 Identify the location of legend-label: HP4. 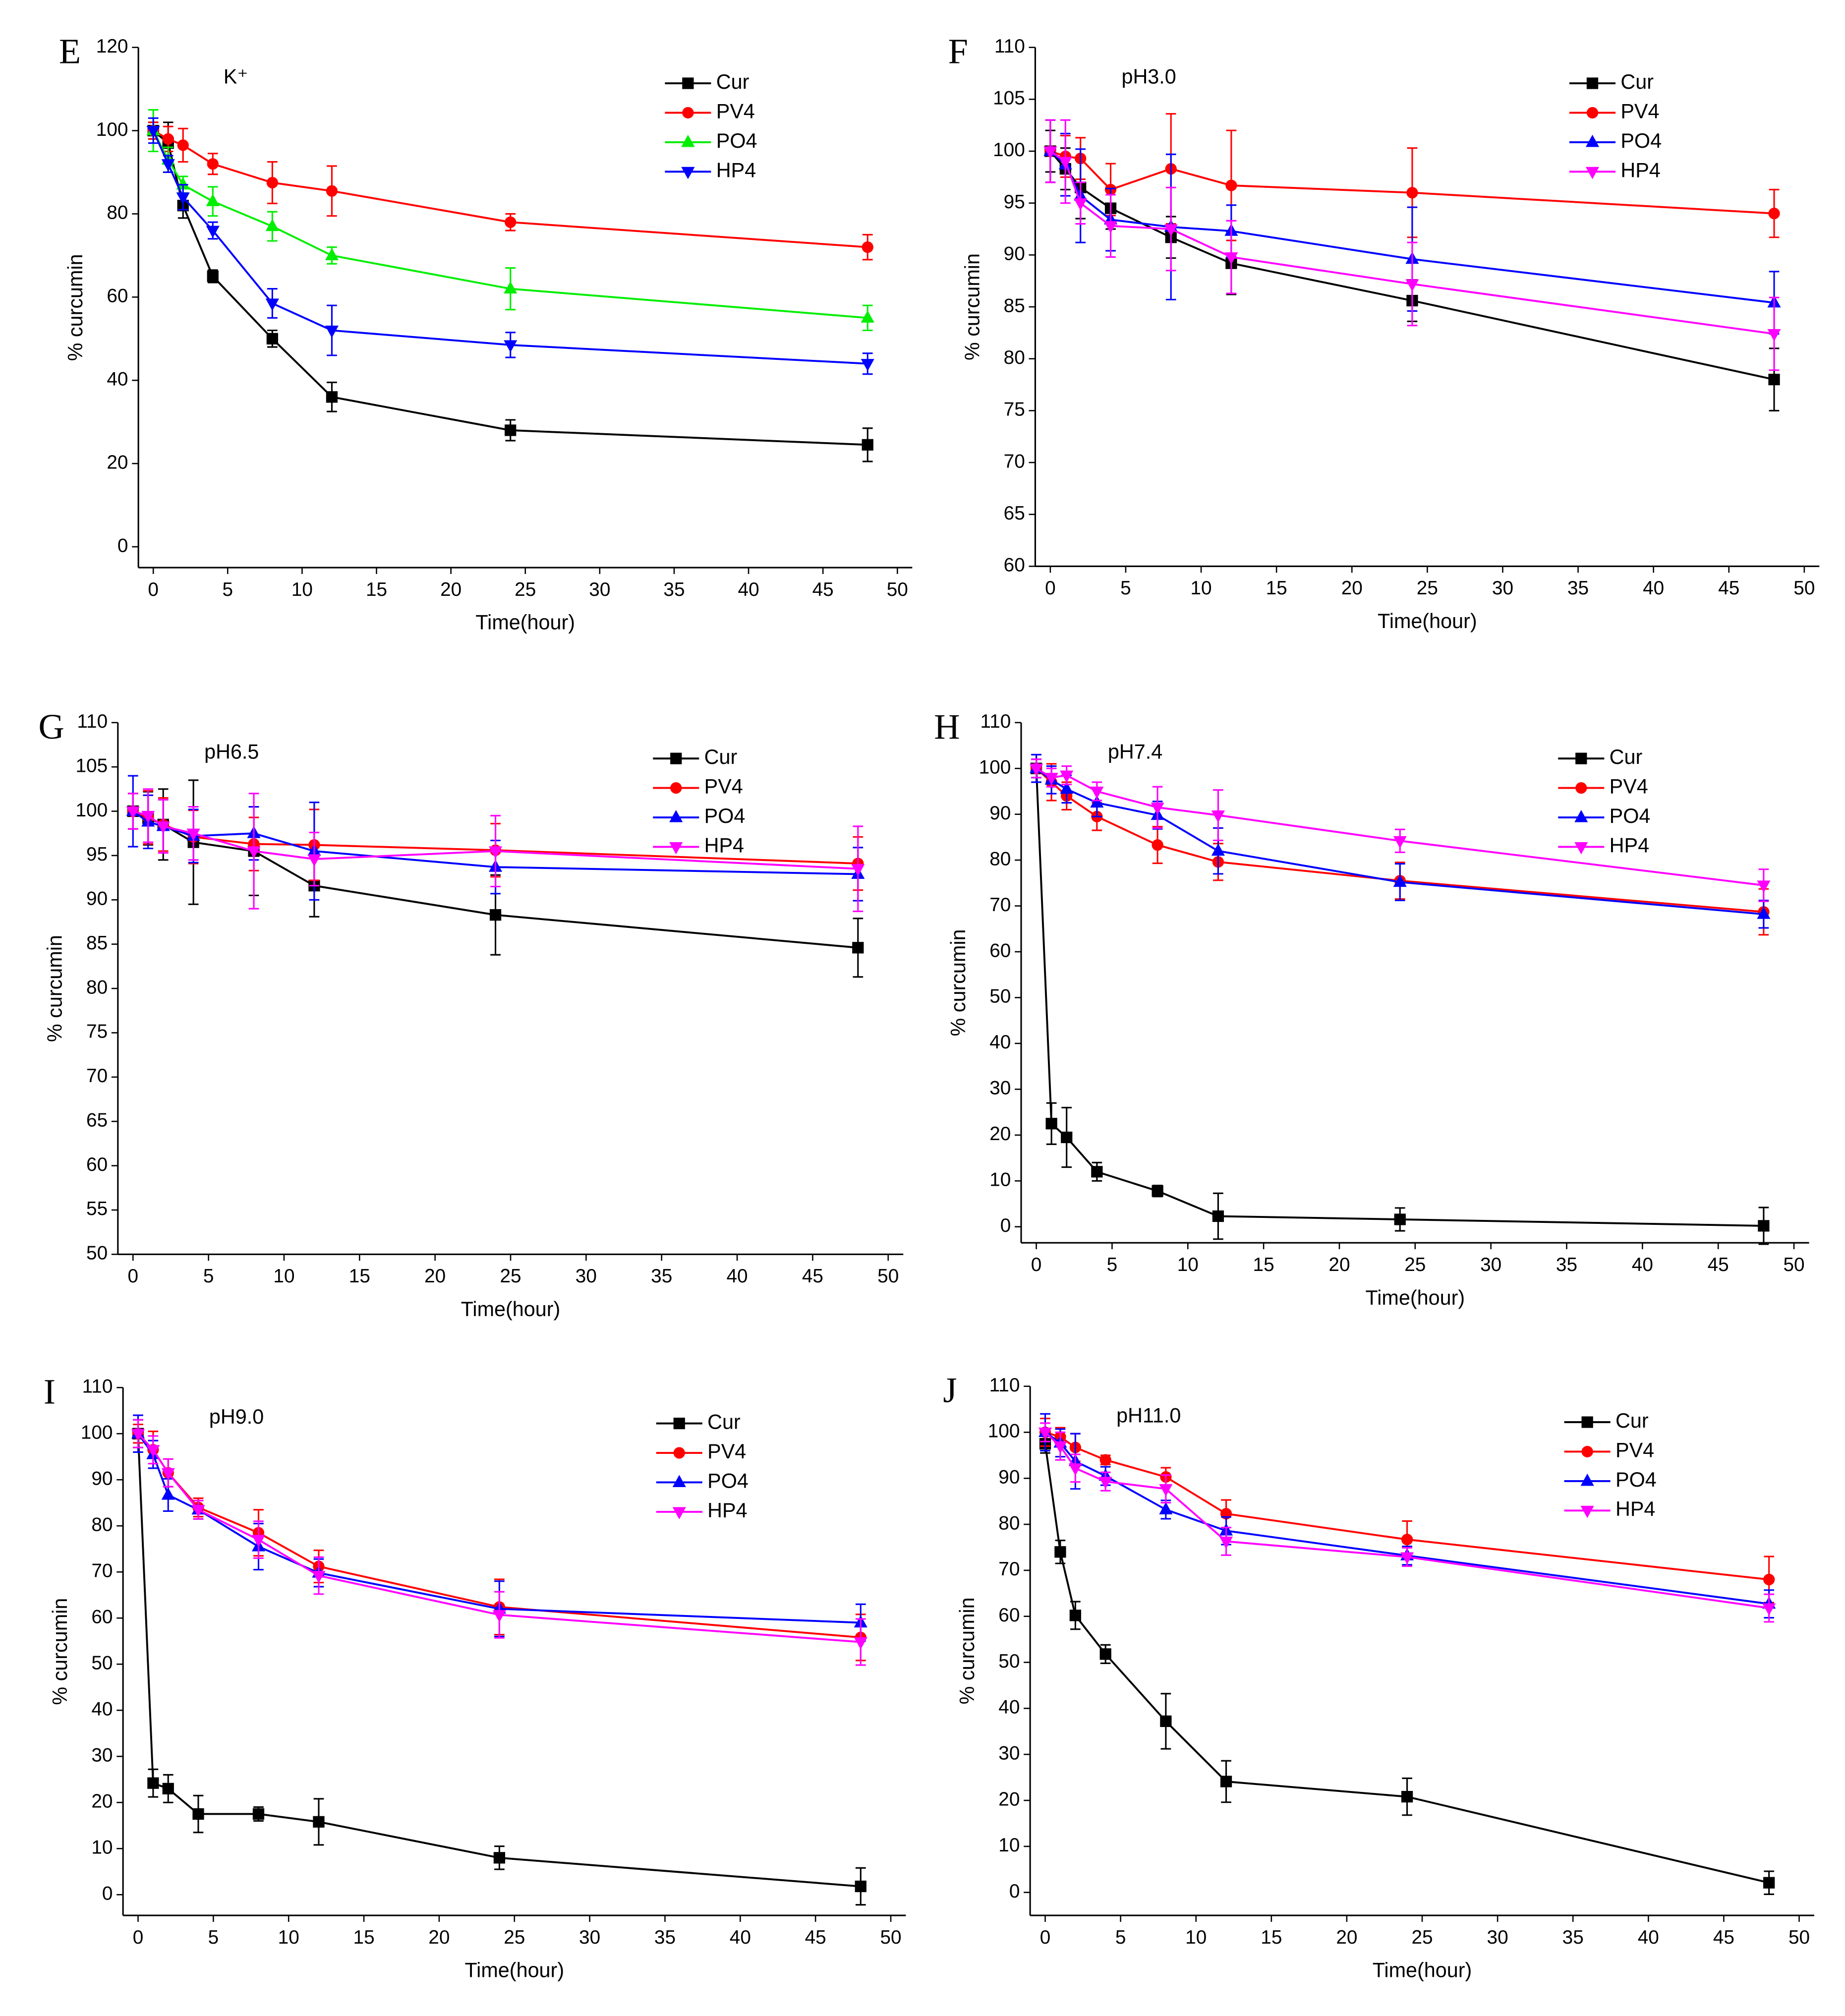
(736, 170).